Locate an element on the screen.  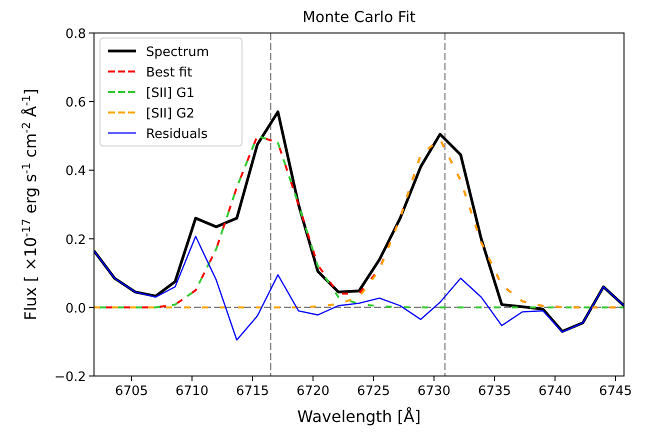
x-axis-title: Wavelength [Å] is located at coordinates (359, 416).